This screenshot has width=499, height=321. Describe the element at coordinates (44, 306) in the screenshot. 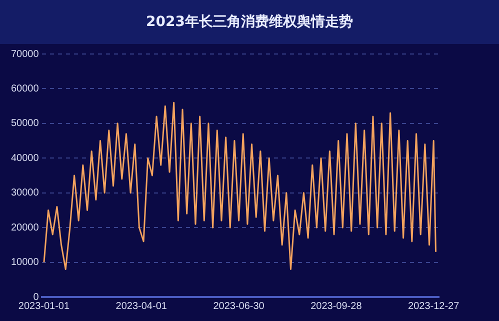

I see `x-tick-label: 2023-01-01` at that location.